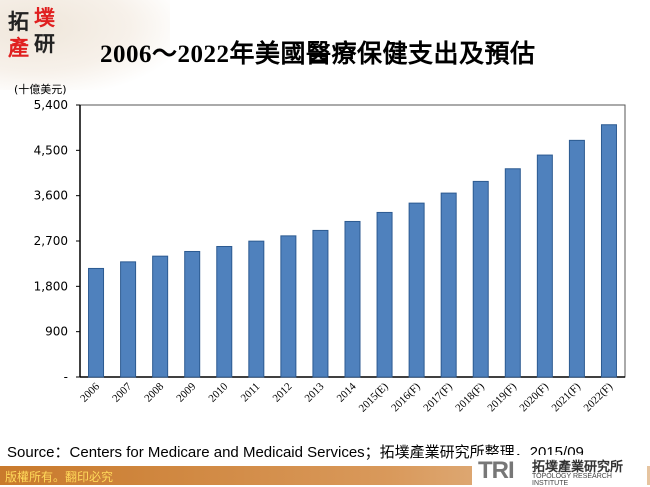 The image size is (650, 487). Describe the element at coordinates (572, 480) in the screenshot. I see `tri-logo-english: TOPOLOGY RESEARCH INSTITUTE` at that location.